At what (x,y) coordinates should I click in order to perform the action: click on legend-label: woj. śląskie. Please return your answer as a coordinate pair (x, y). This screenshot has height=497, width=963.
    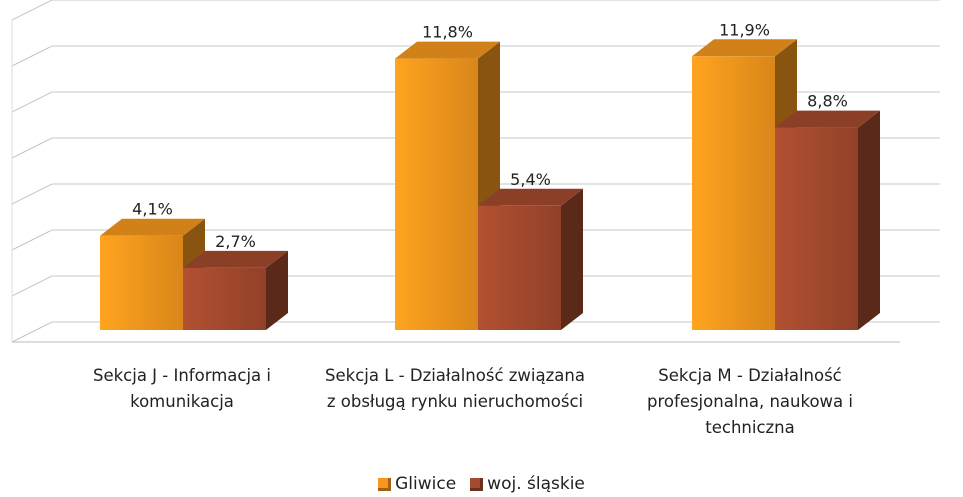
    Looking at the image, I should click on (536, 484).